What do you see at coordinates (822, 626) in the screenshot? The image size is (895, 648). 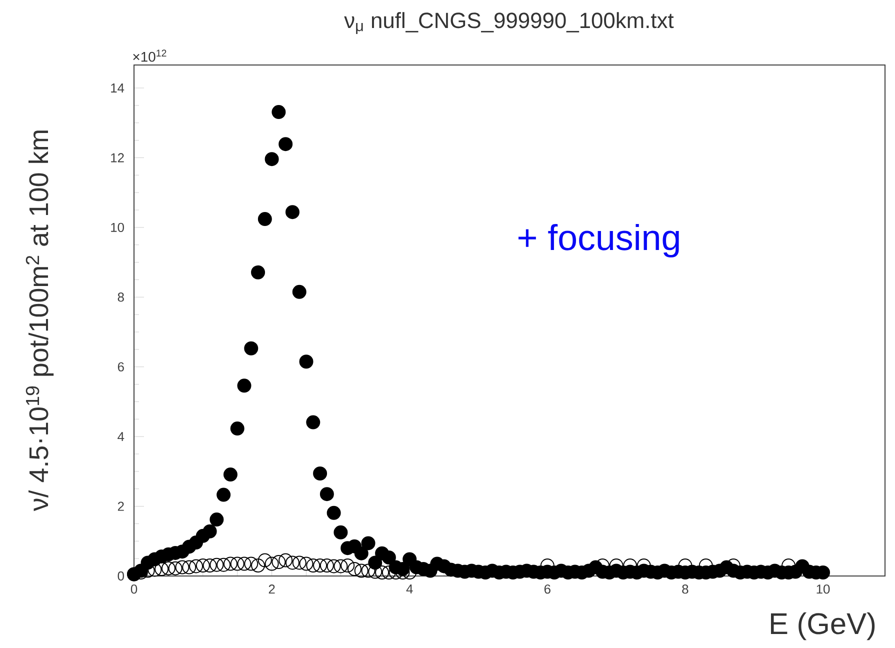 I see `x-axis-title: E (GeV)` at bounding box center [822, 626].